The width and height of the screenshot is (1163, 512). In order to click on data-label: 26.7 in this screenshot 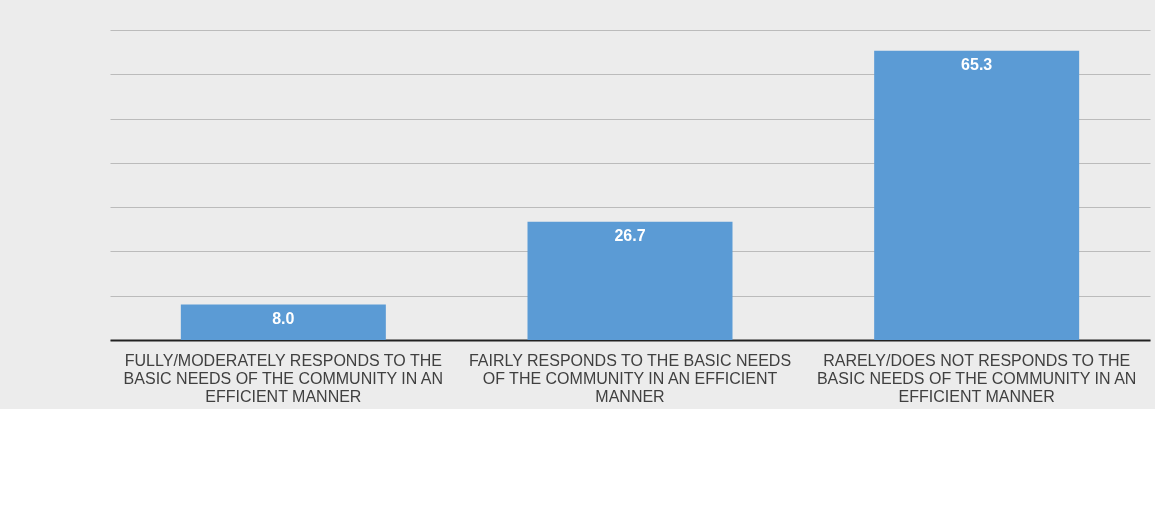, I will do `click(630, 235)`.